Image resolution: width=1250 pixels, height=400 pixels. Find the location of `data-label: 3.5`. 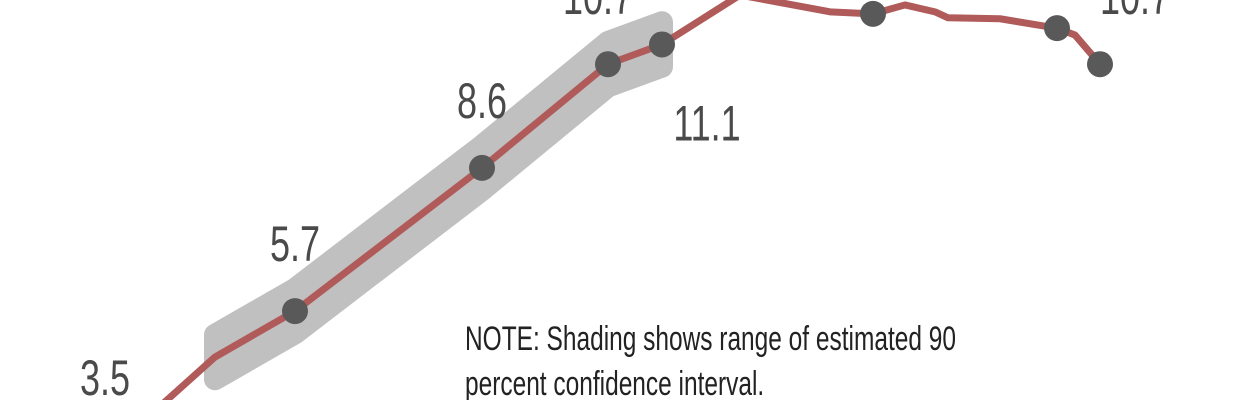

data-label: 3.5 is located at coordinates (105, 375).